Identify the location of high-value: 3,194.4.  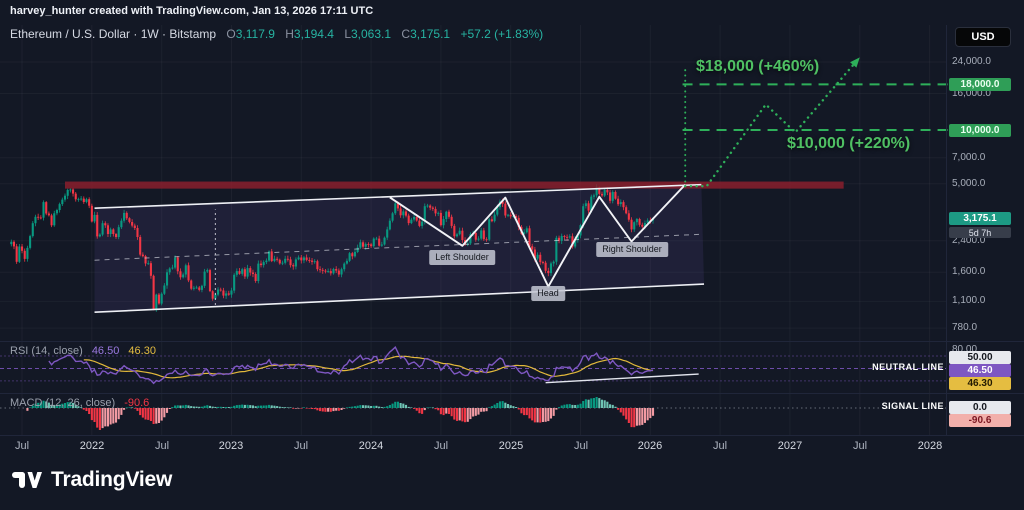
(313, 34).